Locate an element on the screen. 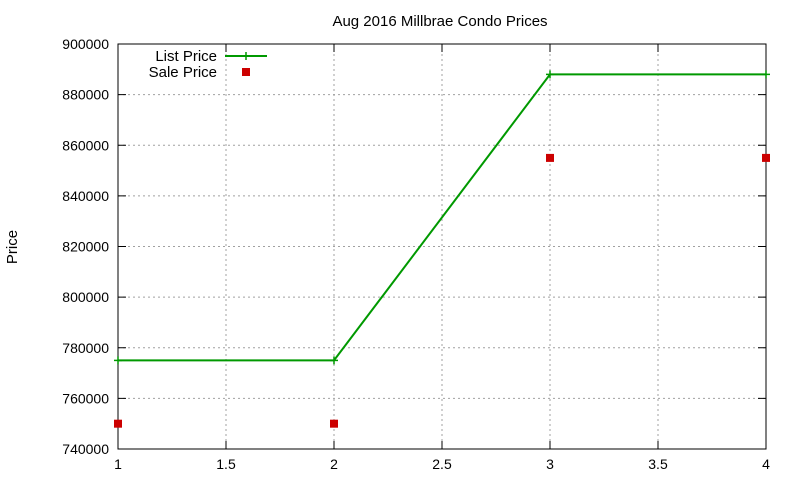 This screenshot has height=480, width=800. y-tick-label: 900000 is located at coordinates (85, 44).